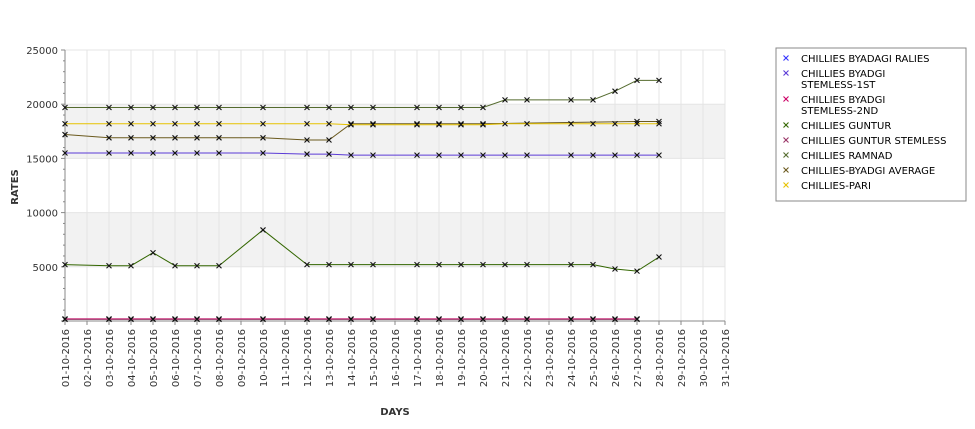  What do you see at coordinates (868, 171) in the screenshot?
I see `legend-label: CHILLIES-BYADGI AVERAGE` at bounding box center [868, 171].